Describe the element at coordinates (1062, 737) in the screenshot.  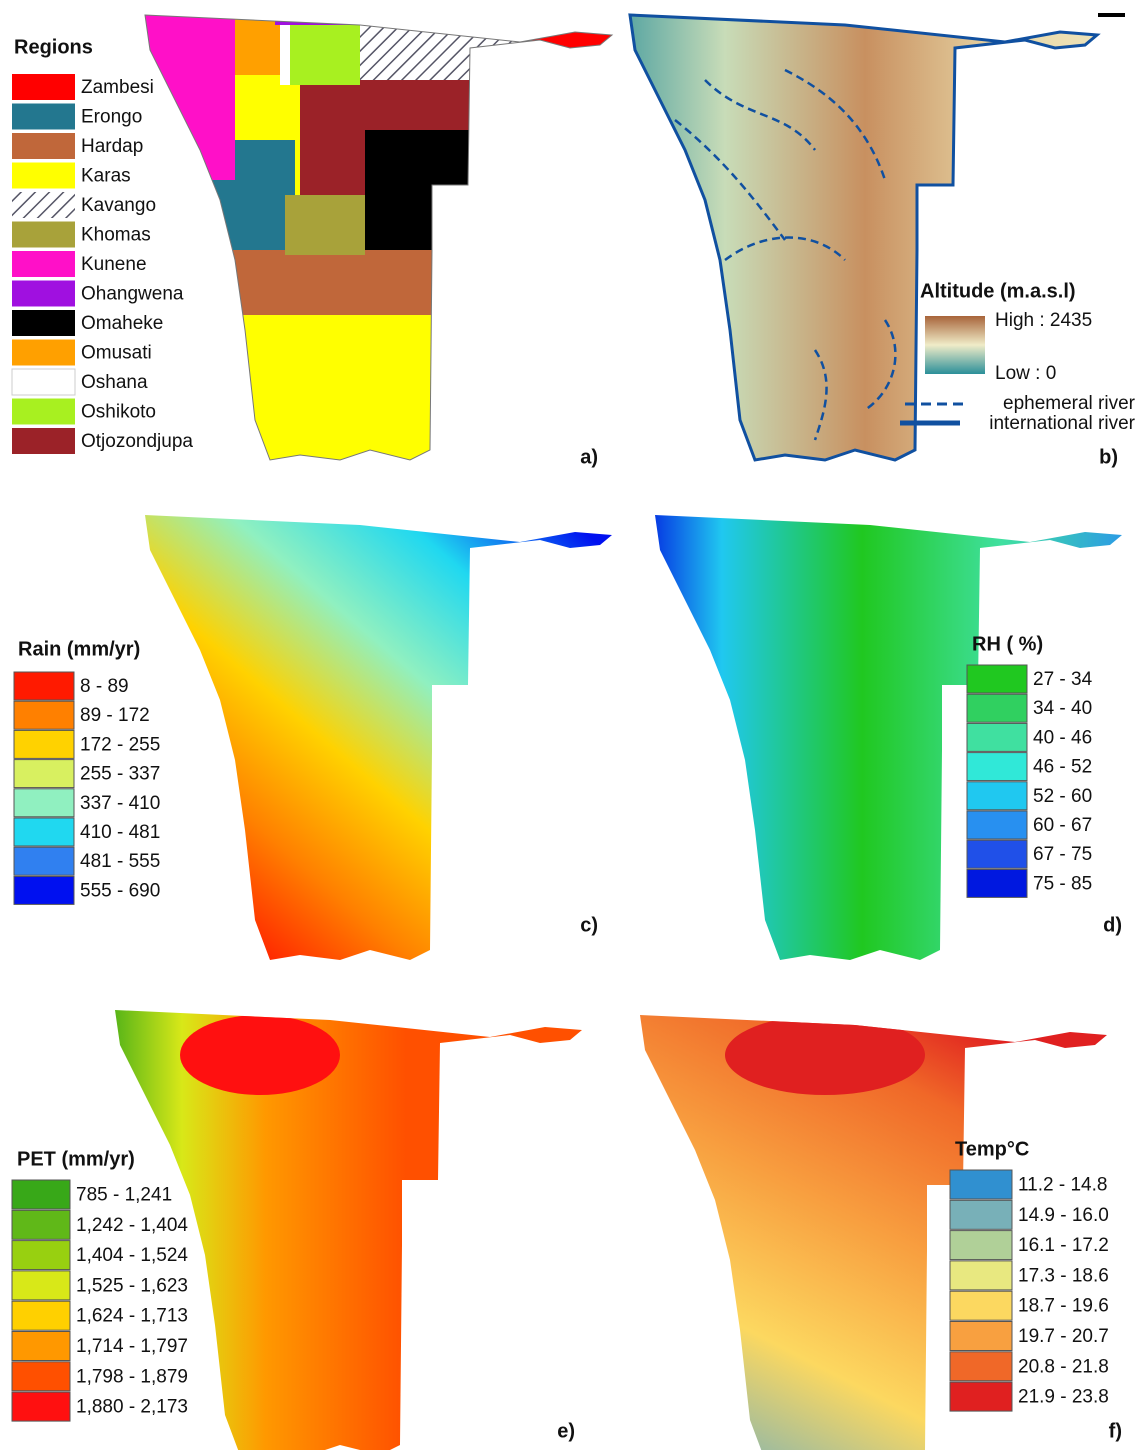
I see `legend-label: 40 - 46` at that location.